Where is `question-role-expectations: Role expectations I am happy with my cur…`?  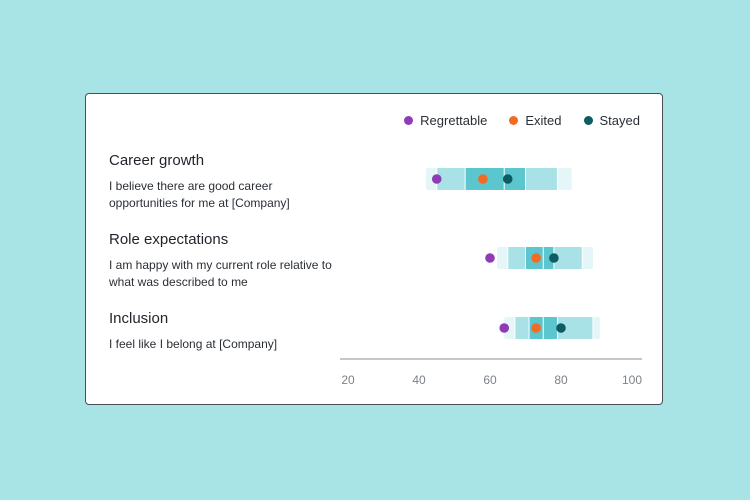 question-role-expectations: Role expectations I am happy with my cur… is located at coordinates (224, 261).